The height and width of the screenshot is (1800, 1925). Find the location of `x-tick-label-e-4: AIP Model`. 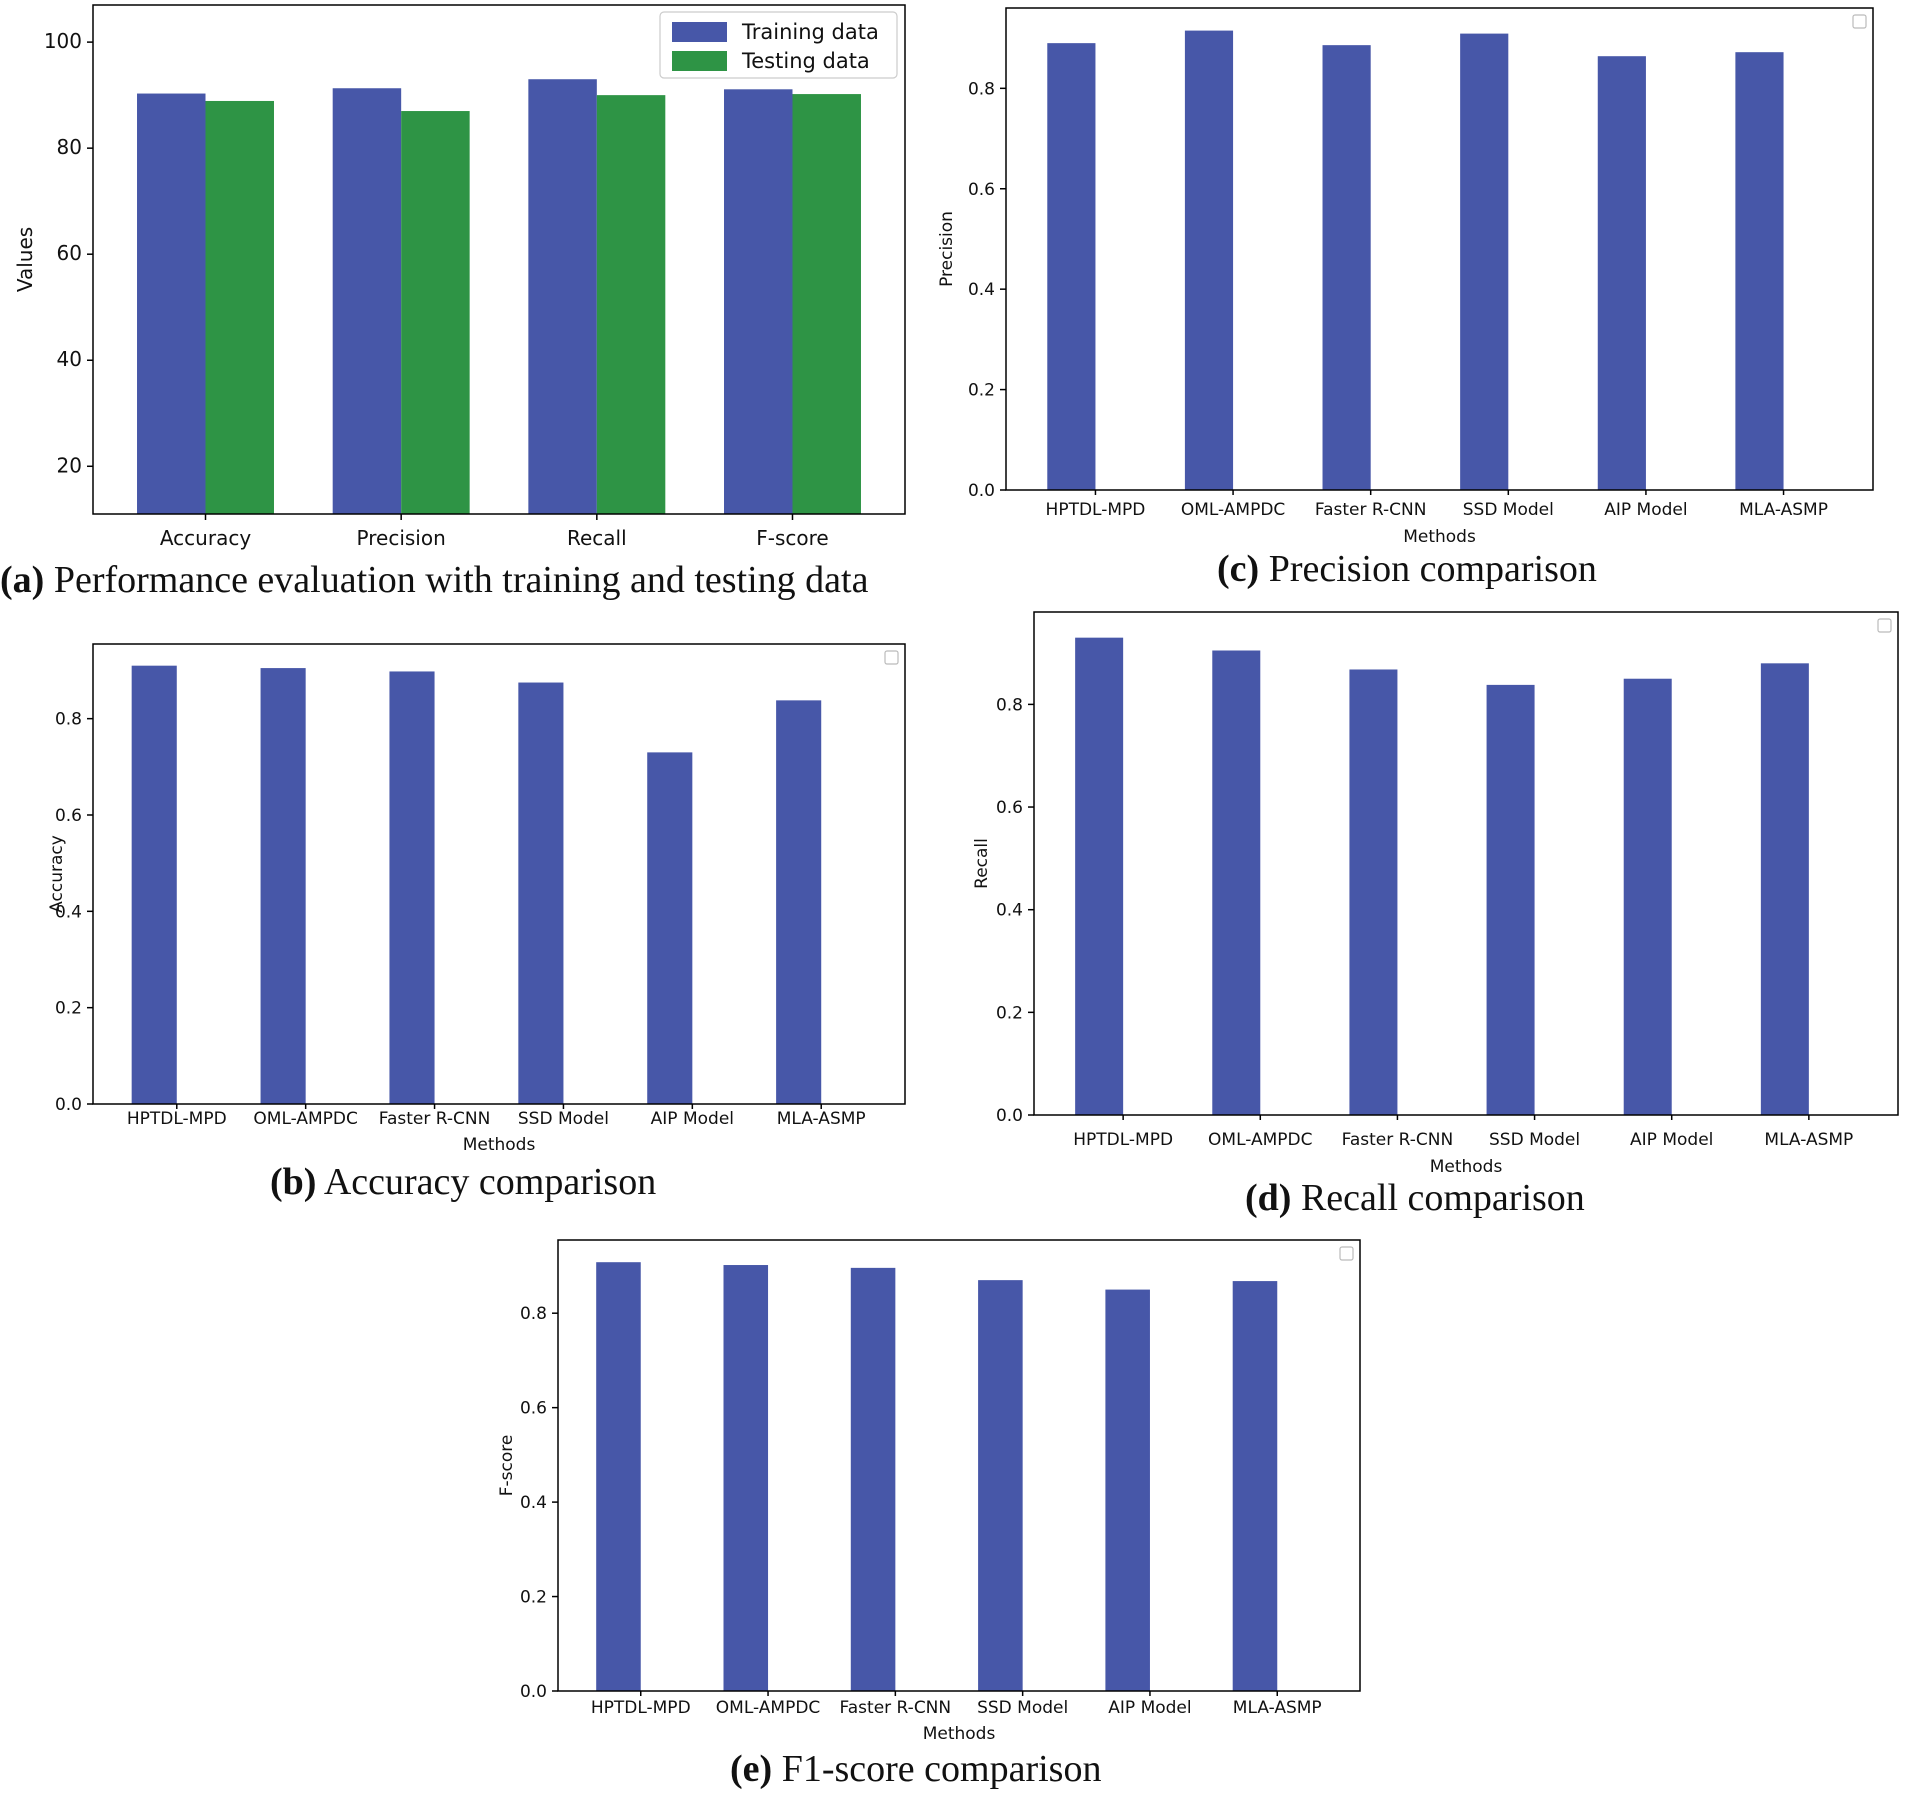

x-tick-label-e-4: AIP Model is located at coordinates (1149, 1708).